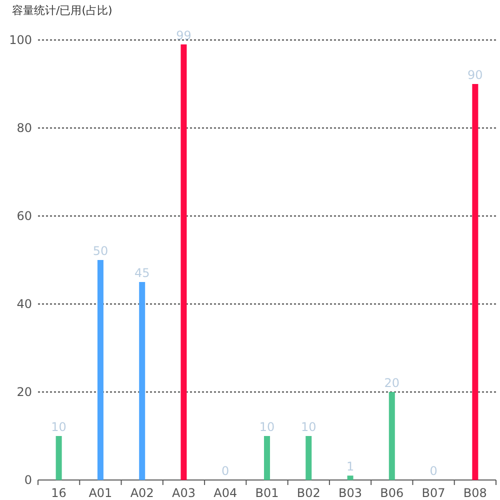 Image resolution: width=500 pixels, height=500 pixels. What do you see at coordinates (20, 40) in the screenshot?
I see `y-tick-label: 100` at bounding box center [20, 40].